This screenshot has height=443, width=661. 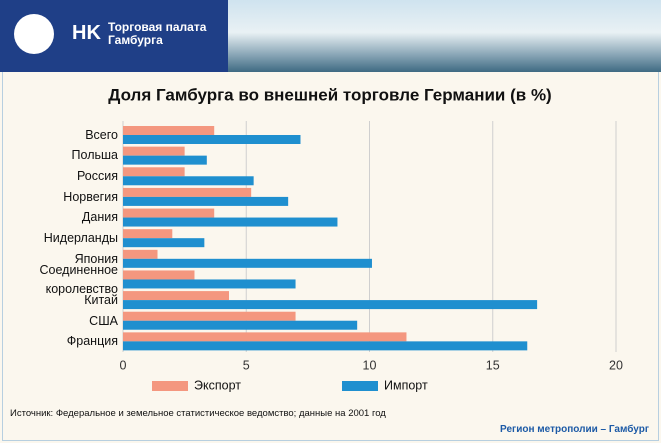 What do you see at coordinates (99, 217) in the screenshot?
I see `y-tick-label: Дания` at bounding box center [99, 217].